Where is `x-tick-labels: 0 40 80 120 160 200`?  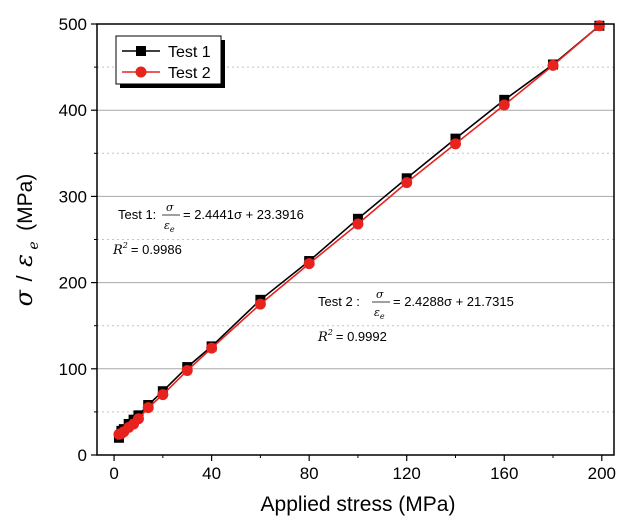
x-tick-labels: 0 40 80 120 160 200 is located at coordinates (362, 473).